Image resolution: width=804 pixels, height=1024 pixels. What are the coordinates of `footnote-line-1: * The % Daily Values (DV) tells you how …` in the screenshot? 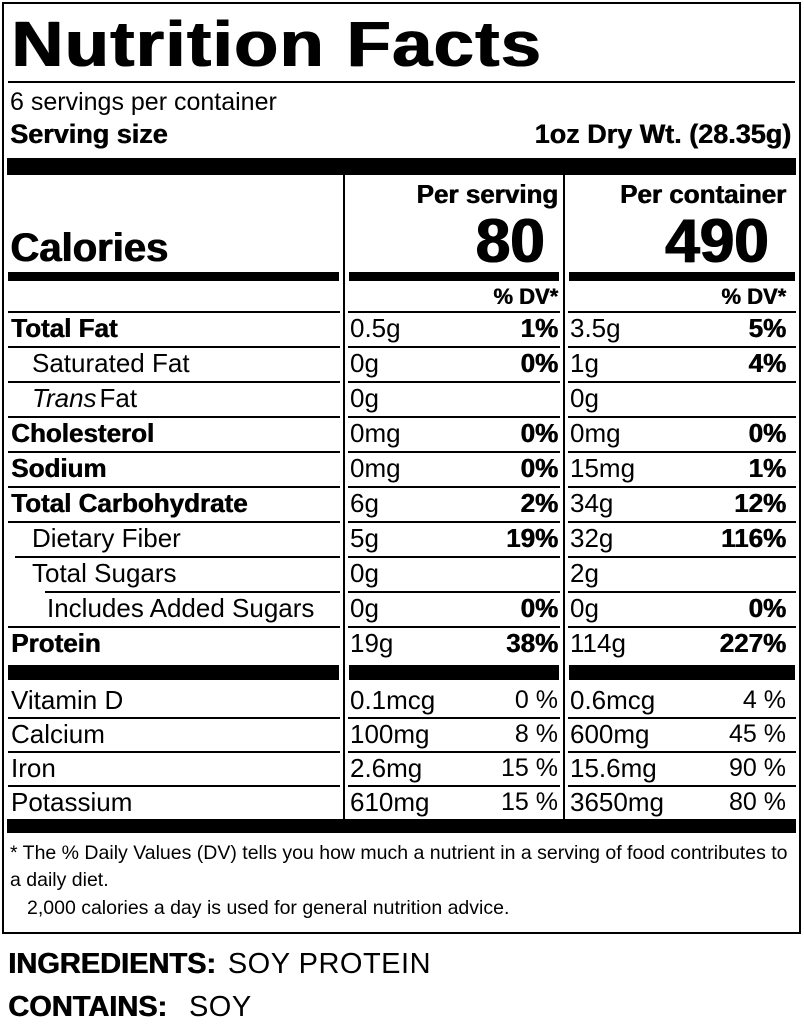 It's located at (399, 867).